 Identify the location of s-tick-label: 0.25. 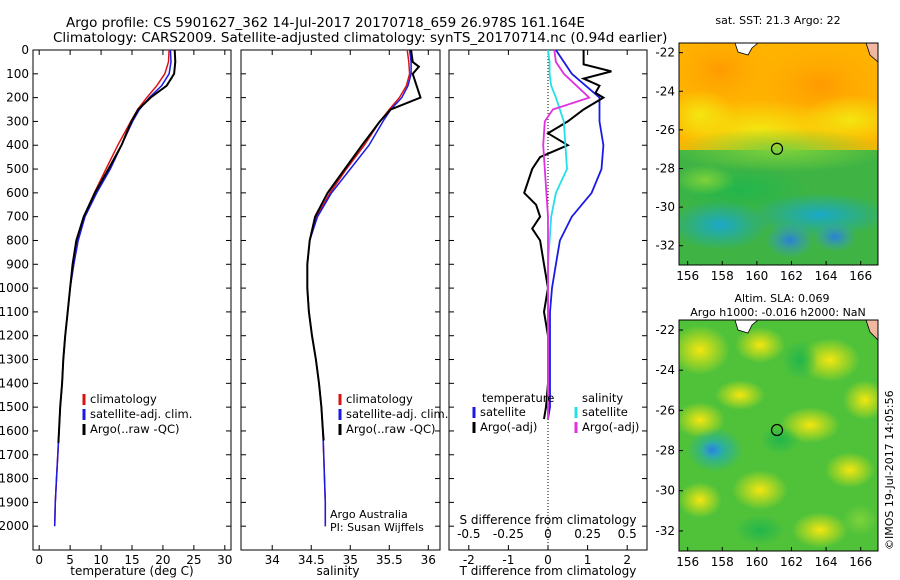
(587, 534).